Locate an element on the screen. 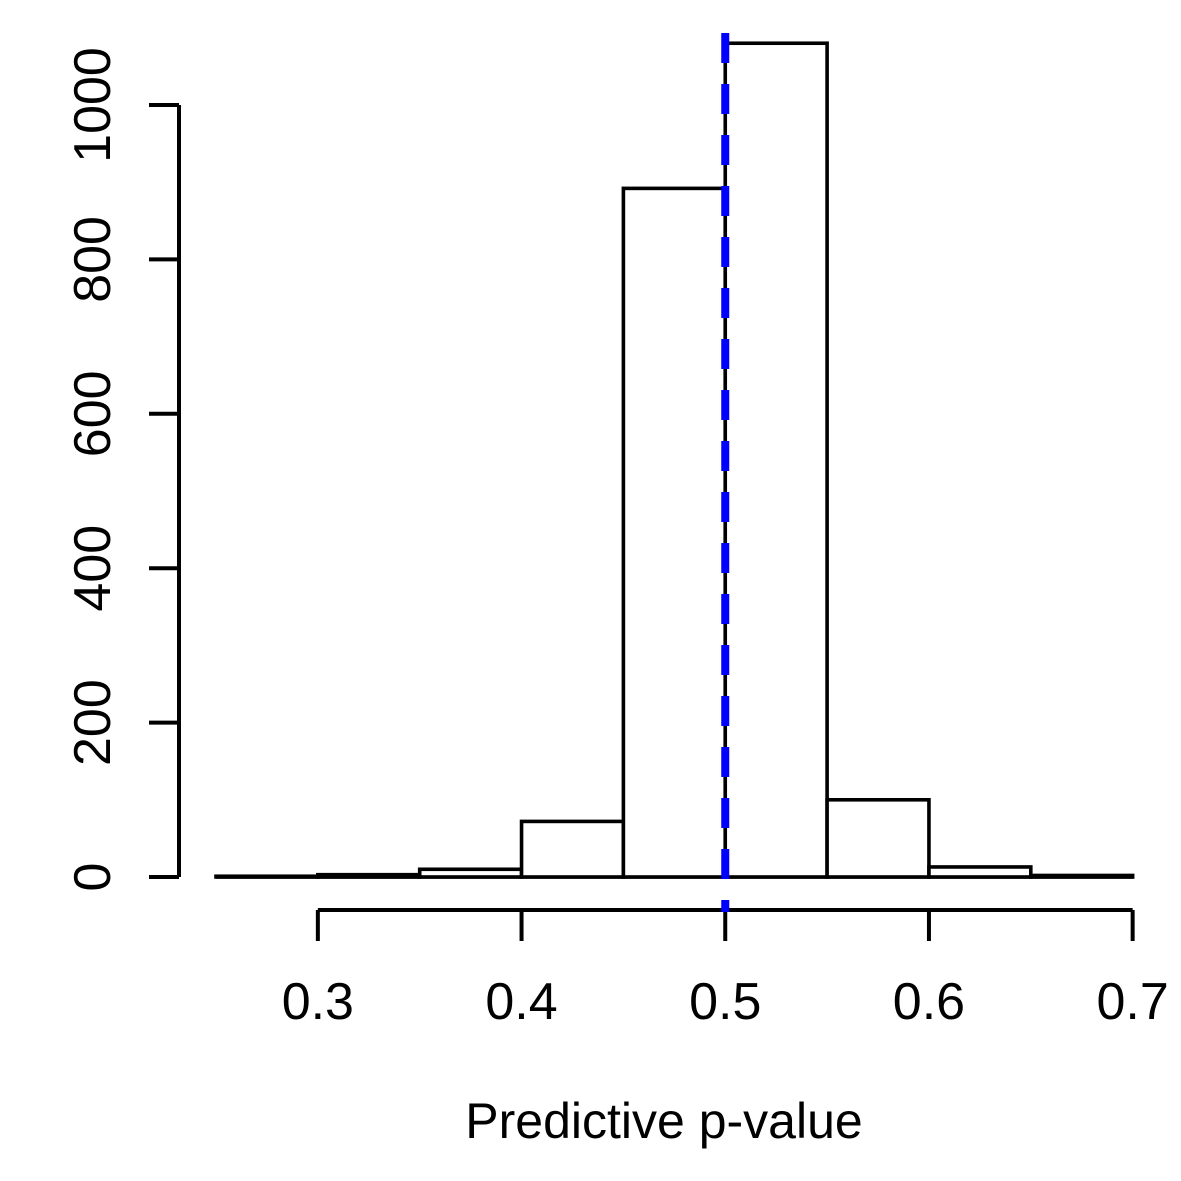 The image size is (1181, 1181). y-tick-label: 200 is located at coordinates (93, 722).